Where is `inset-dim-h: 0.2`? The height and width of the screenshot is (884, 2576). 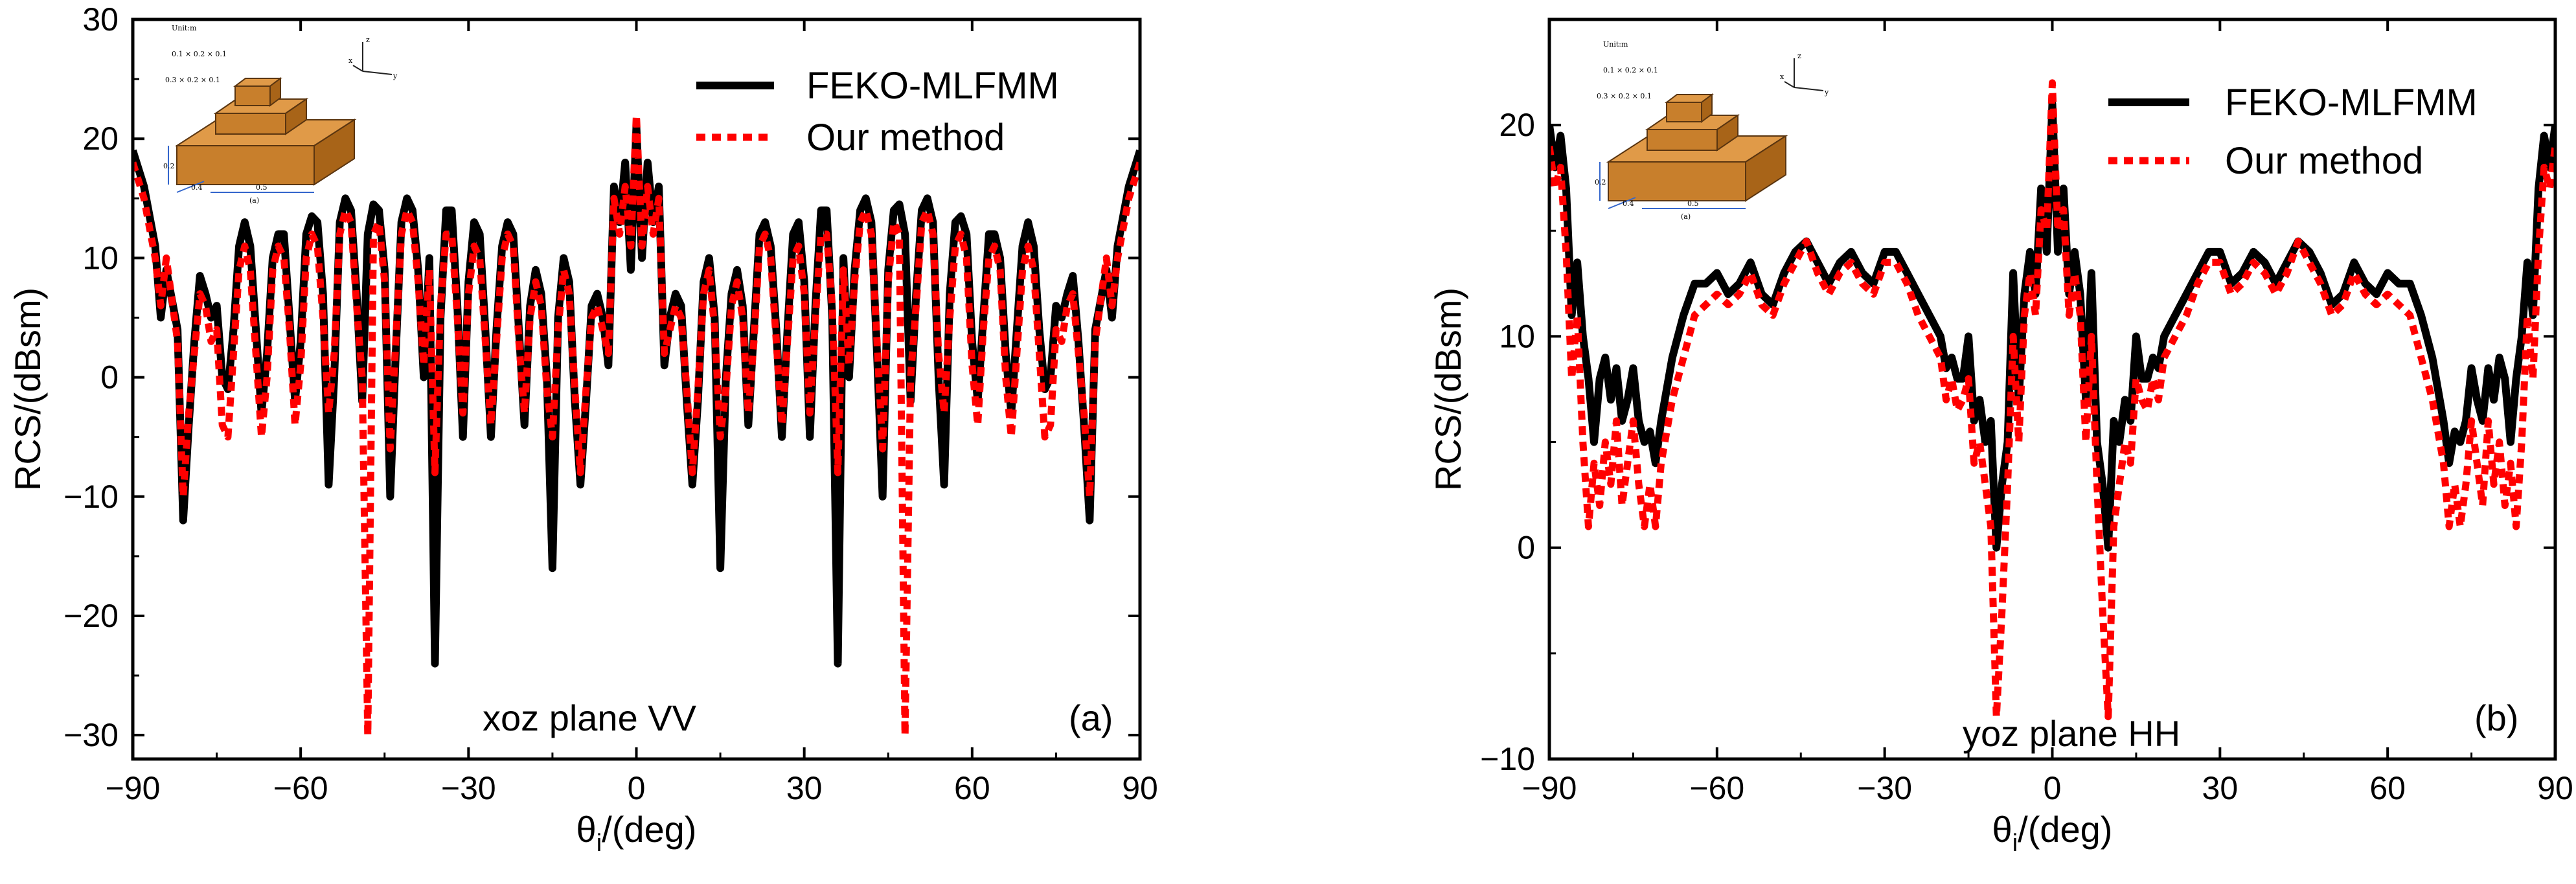
inset-dim-h: 0.2 is located at coordinates (169, 166).